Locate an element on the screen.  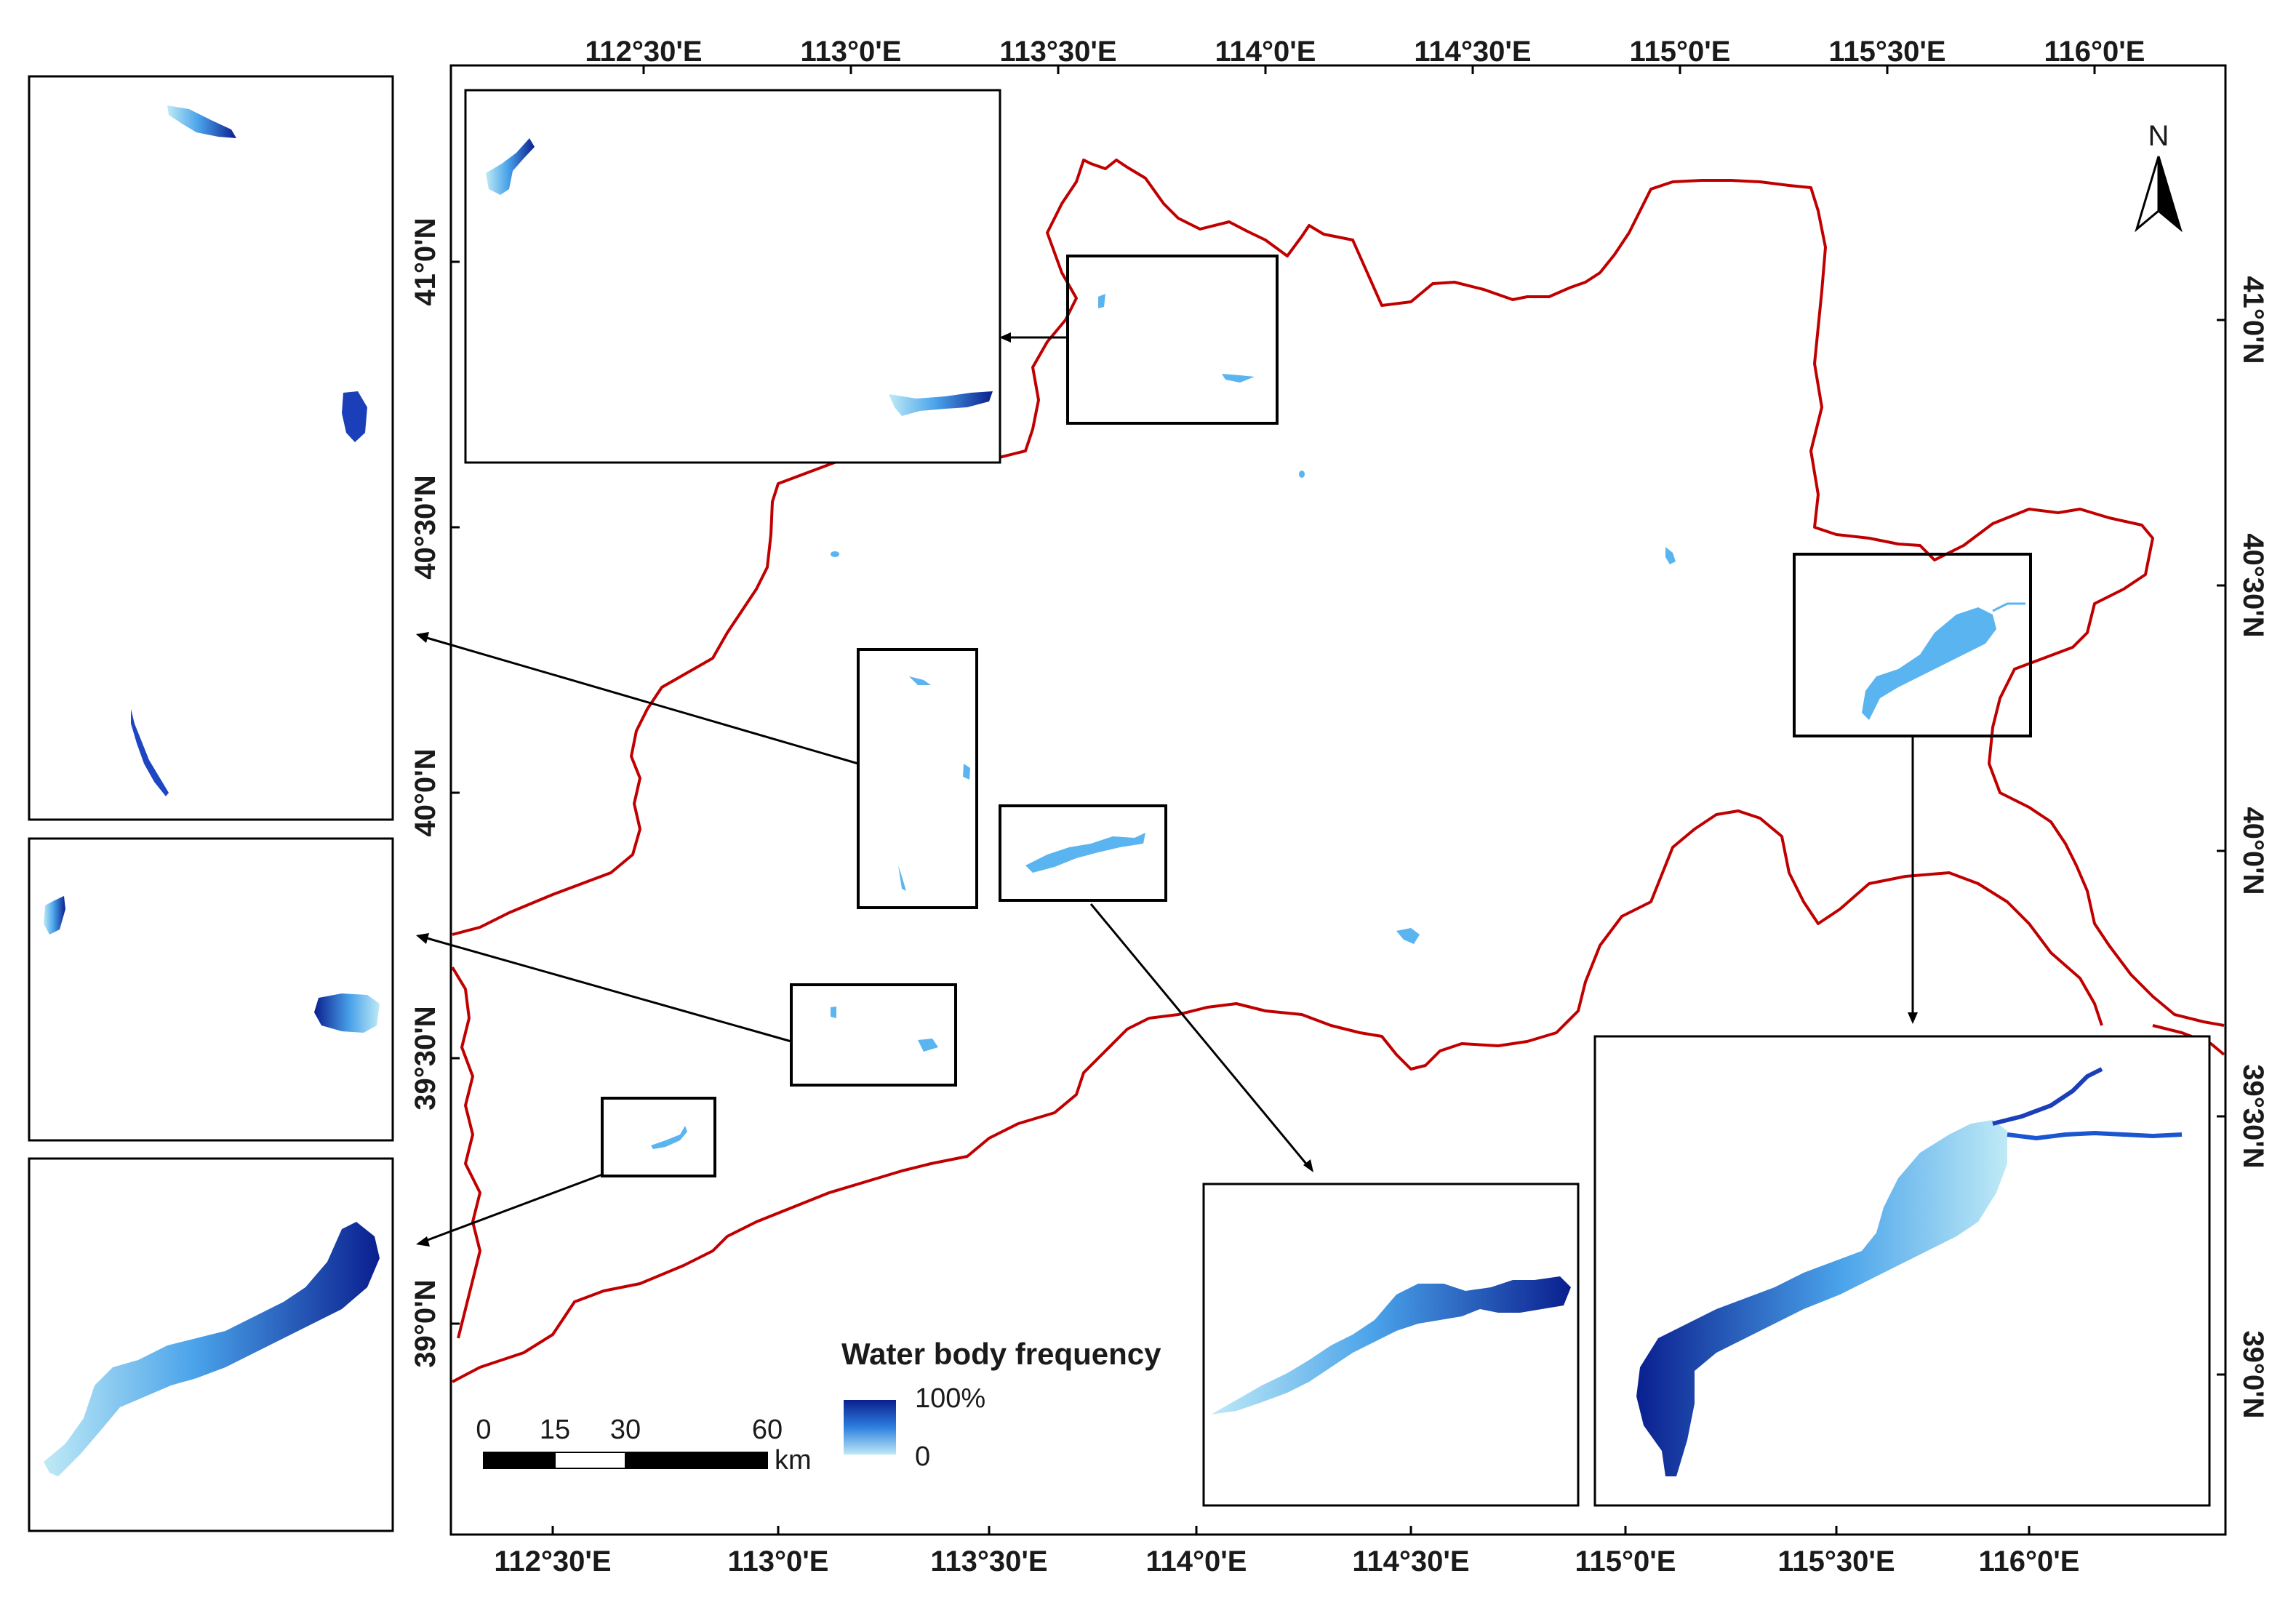
inset-left-top is located at coordinates (211, 448).